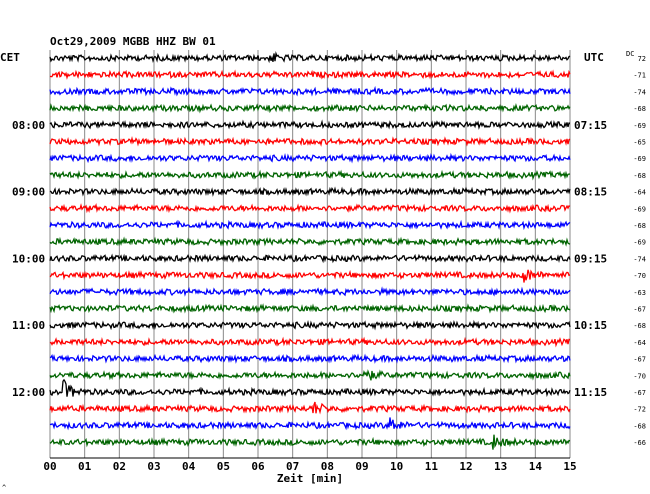 The height and width of the screenshot is (494, 650). Describe the element at coordinates (590, 258) in the screenshot. I see `hour-label-right-2: 09:15` at that location.